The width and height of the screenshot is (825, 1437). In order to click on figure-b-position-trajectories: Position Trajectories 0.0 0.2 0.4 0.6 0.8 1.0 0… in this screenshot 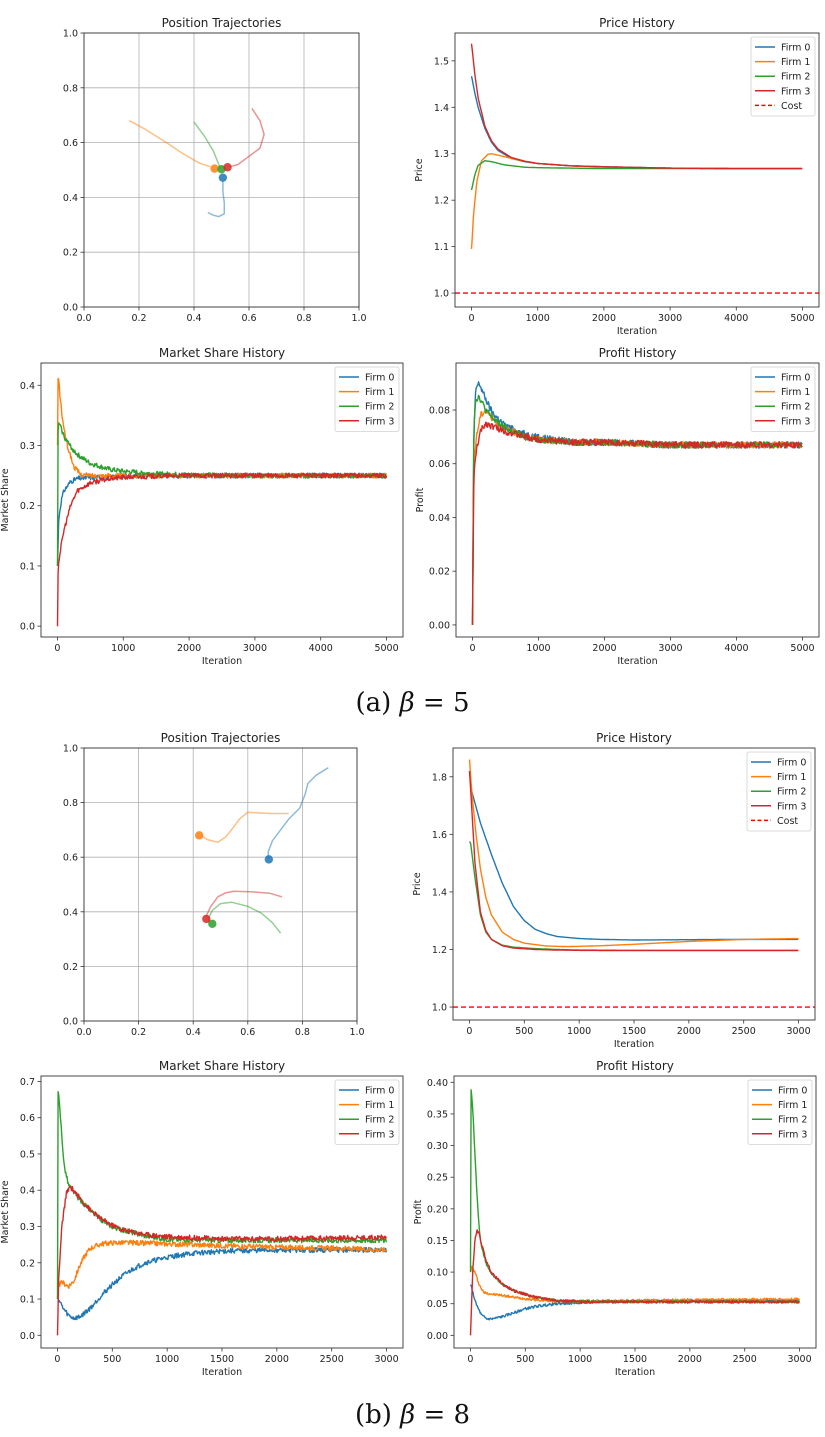, I will do `click(205, 885)`.